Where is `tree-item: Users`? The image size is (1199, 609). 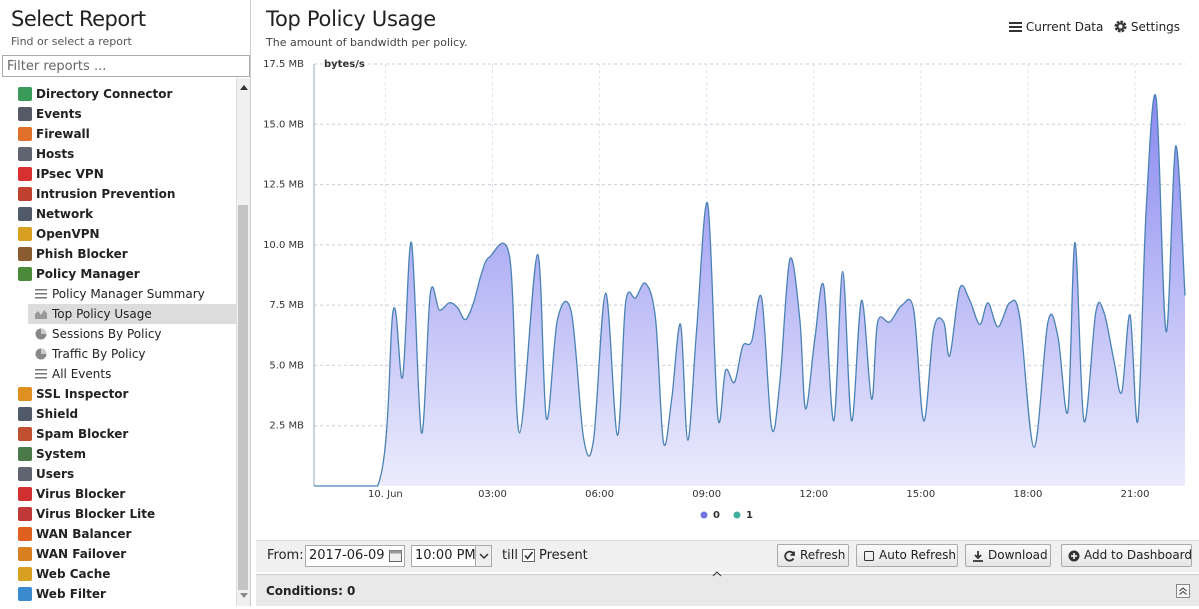 tree-item: Users is located at coordinates (118, 474).